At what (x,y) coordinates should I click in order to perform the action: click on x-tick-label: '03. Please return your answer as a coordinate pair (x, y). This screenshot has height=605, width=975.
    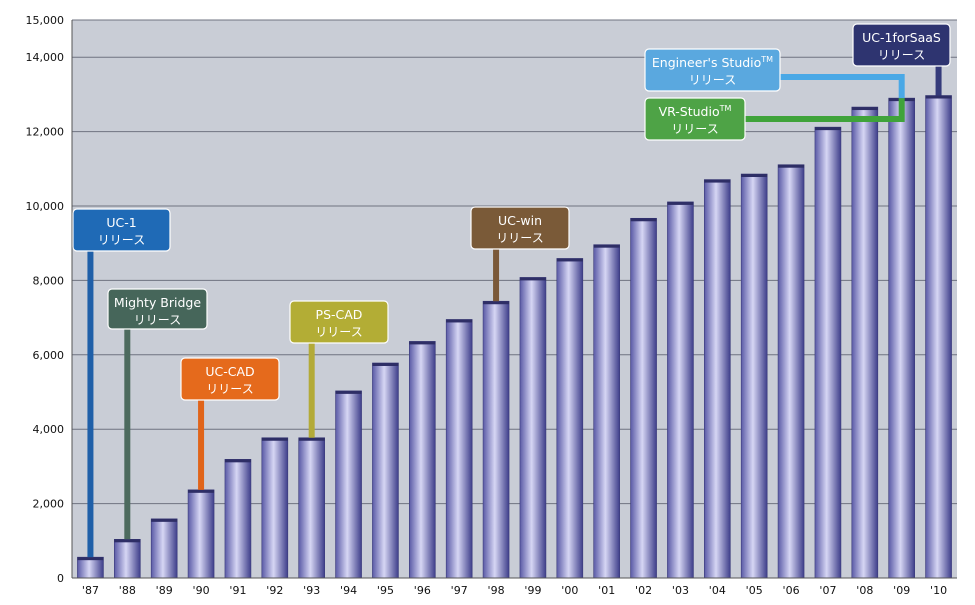
    Looking at the image, I should click on (680, 590).